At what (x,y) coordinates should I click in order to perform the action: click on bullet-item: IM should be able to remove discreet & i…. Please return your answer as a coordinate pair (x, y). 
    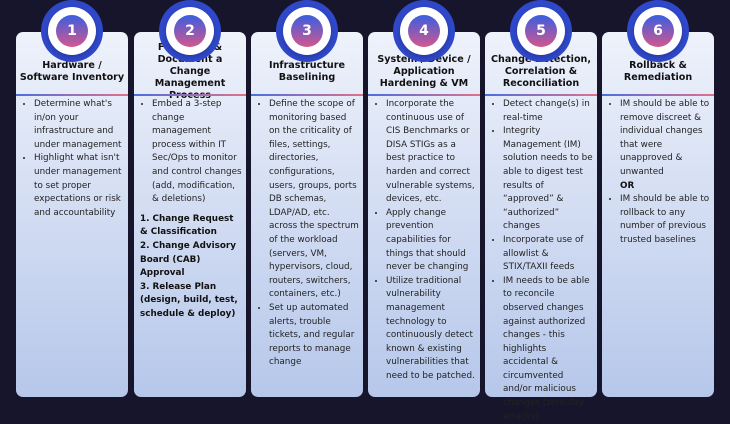
    Looking at the image, I should click on (665, 139).